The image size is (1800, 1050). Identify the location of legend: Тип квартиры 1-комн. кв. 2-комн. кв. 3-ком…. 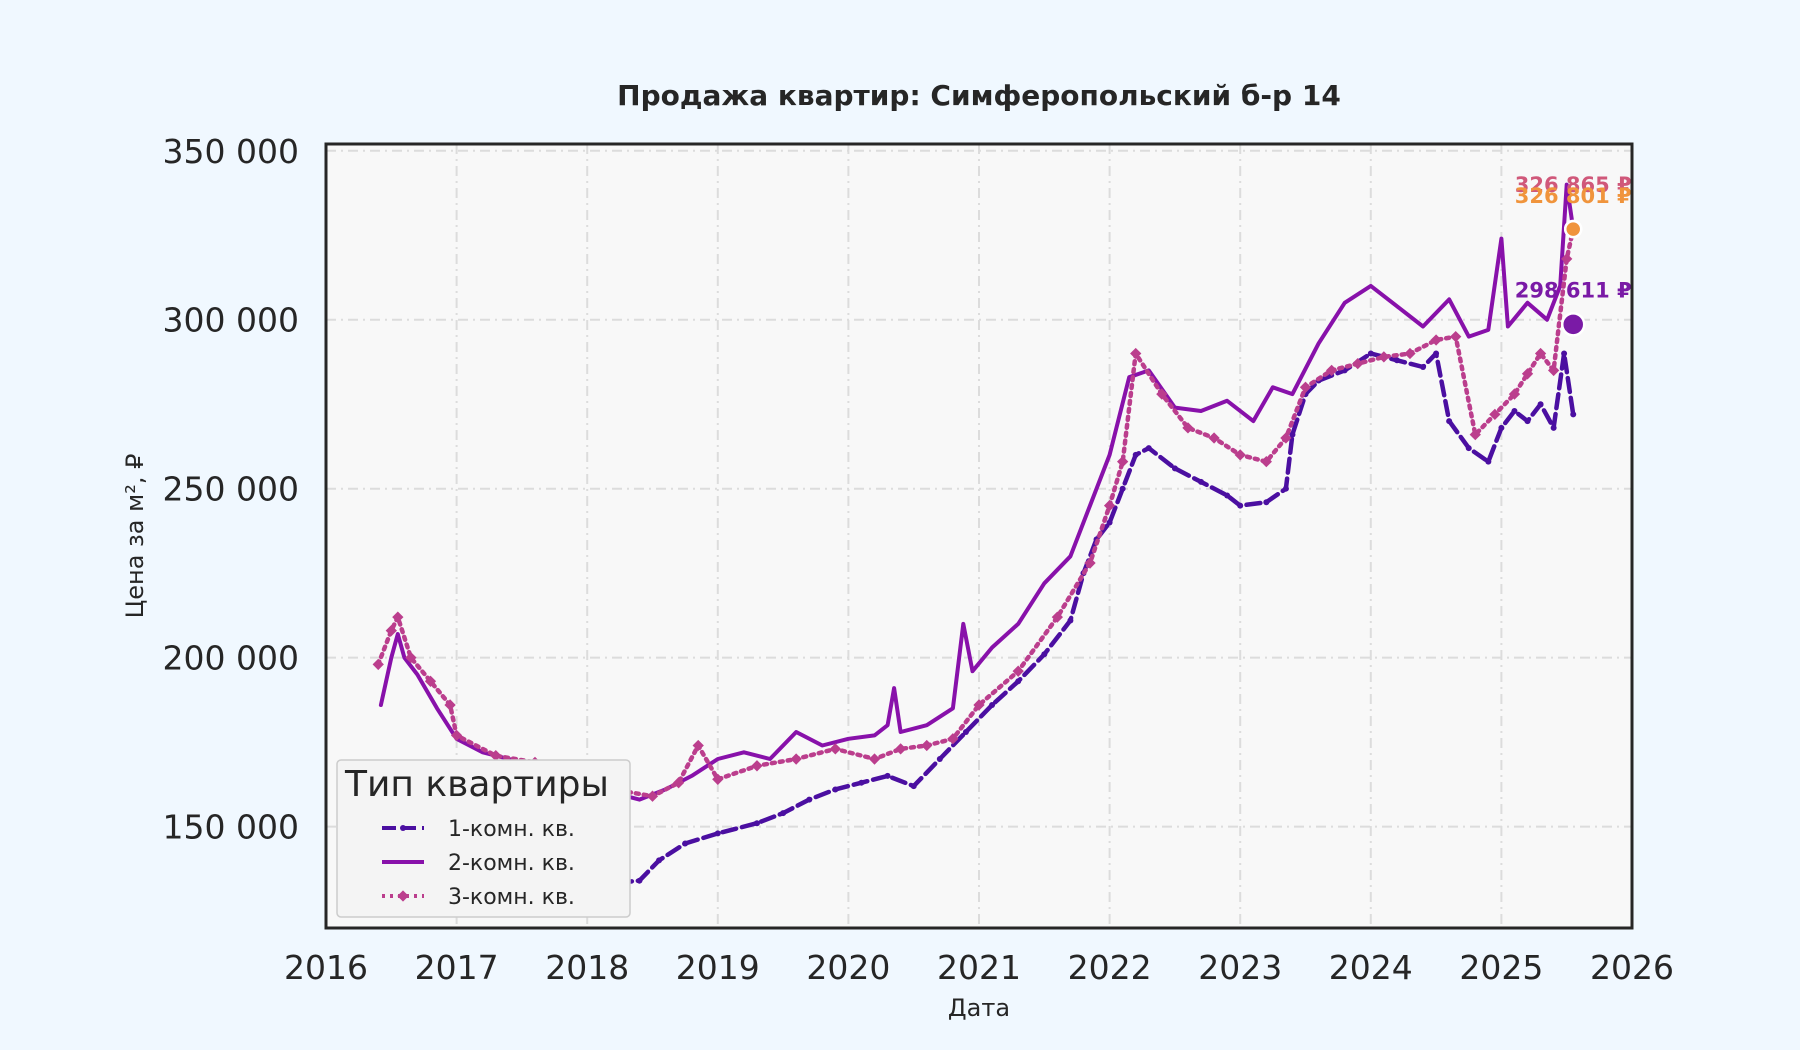
(483, 838).